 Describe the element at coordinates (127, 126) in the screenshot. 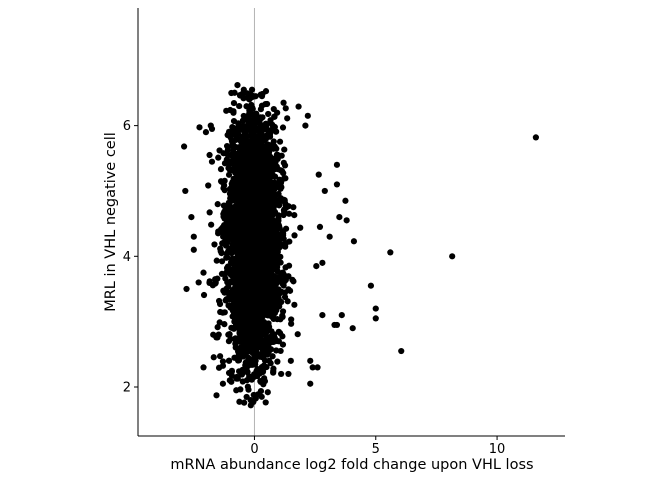

I see `y-tick-label: 6` at that location.